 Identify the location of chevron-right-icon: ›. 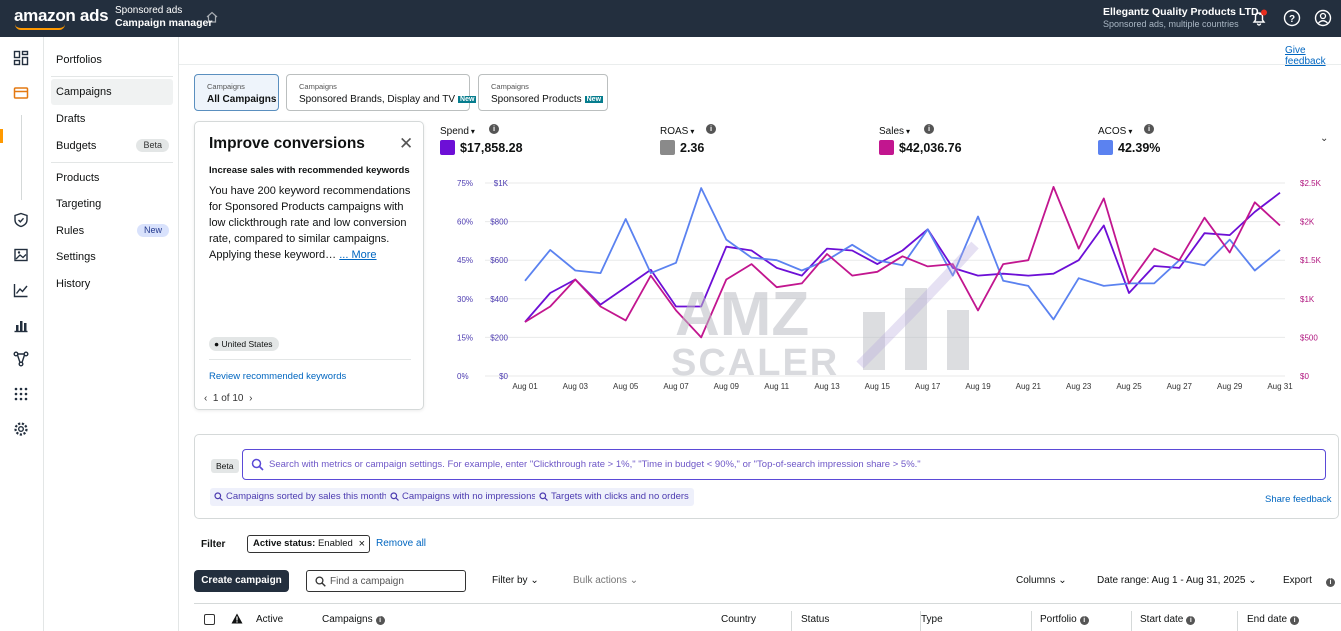
(251, 398).